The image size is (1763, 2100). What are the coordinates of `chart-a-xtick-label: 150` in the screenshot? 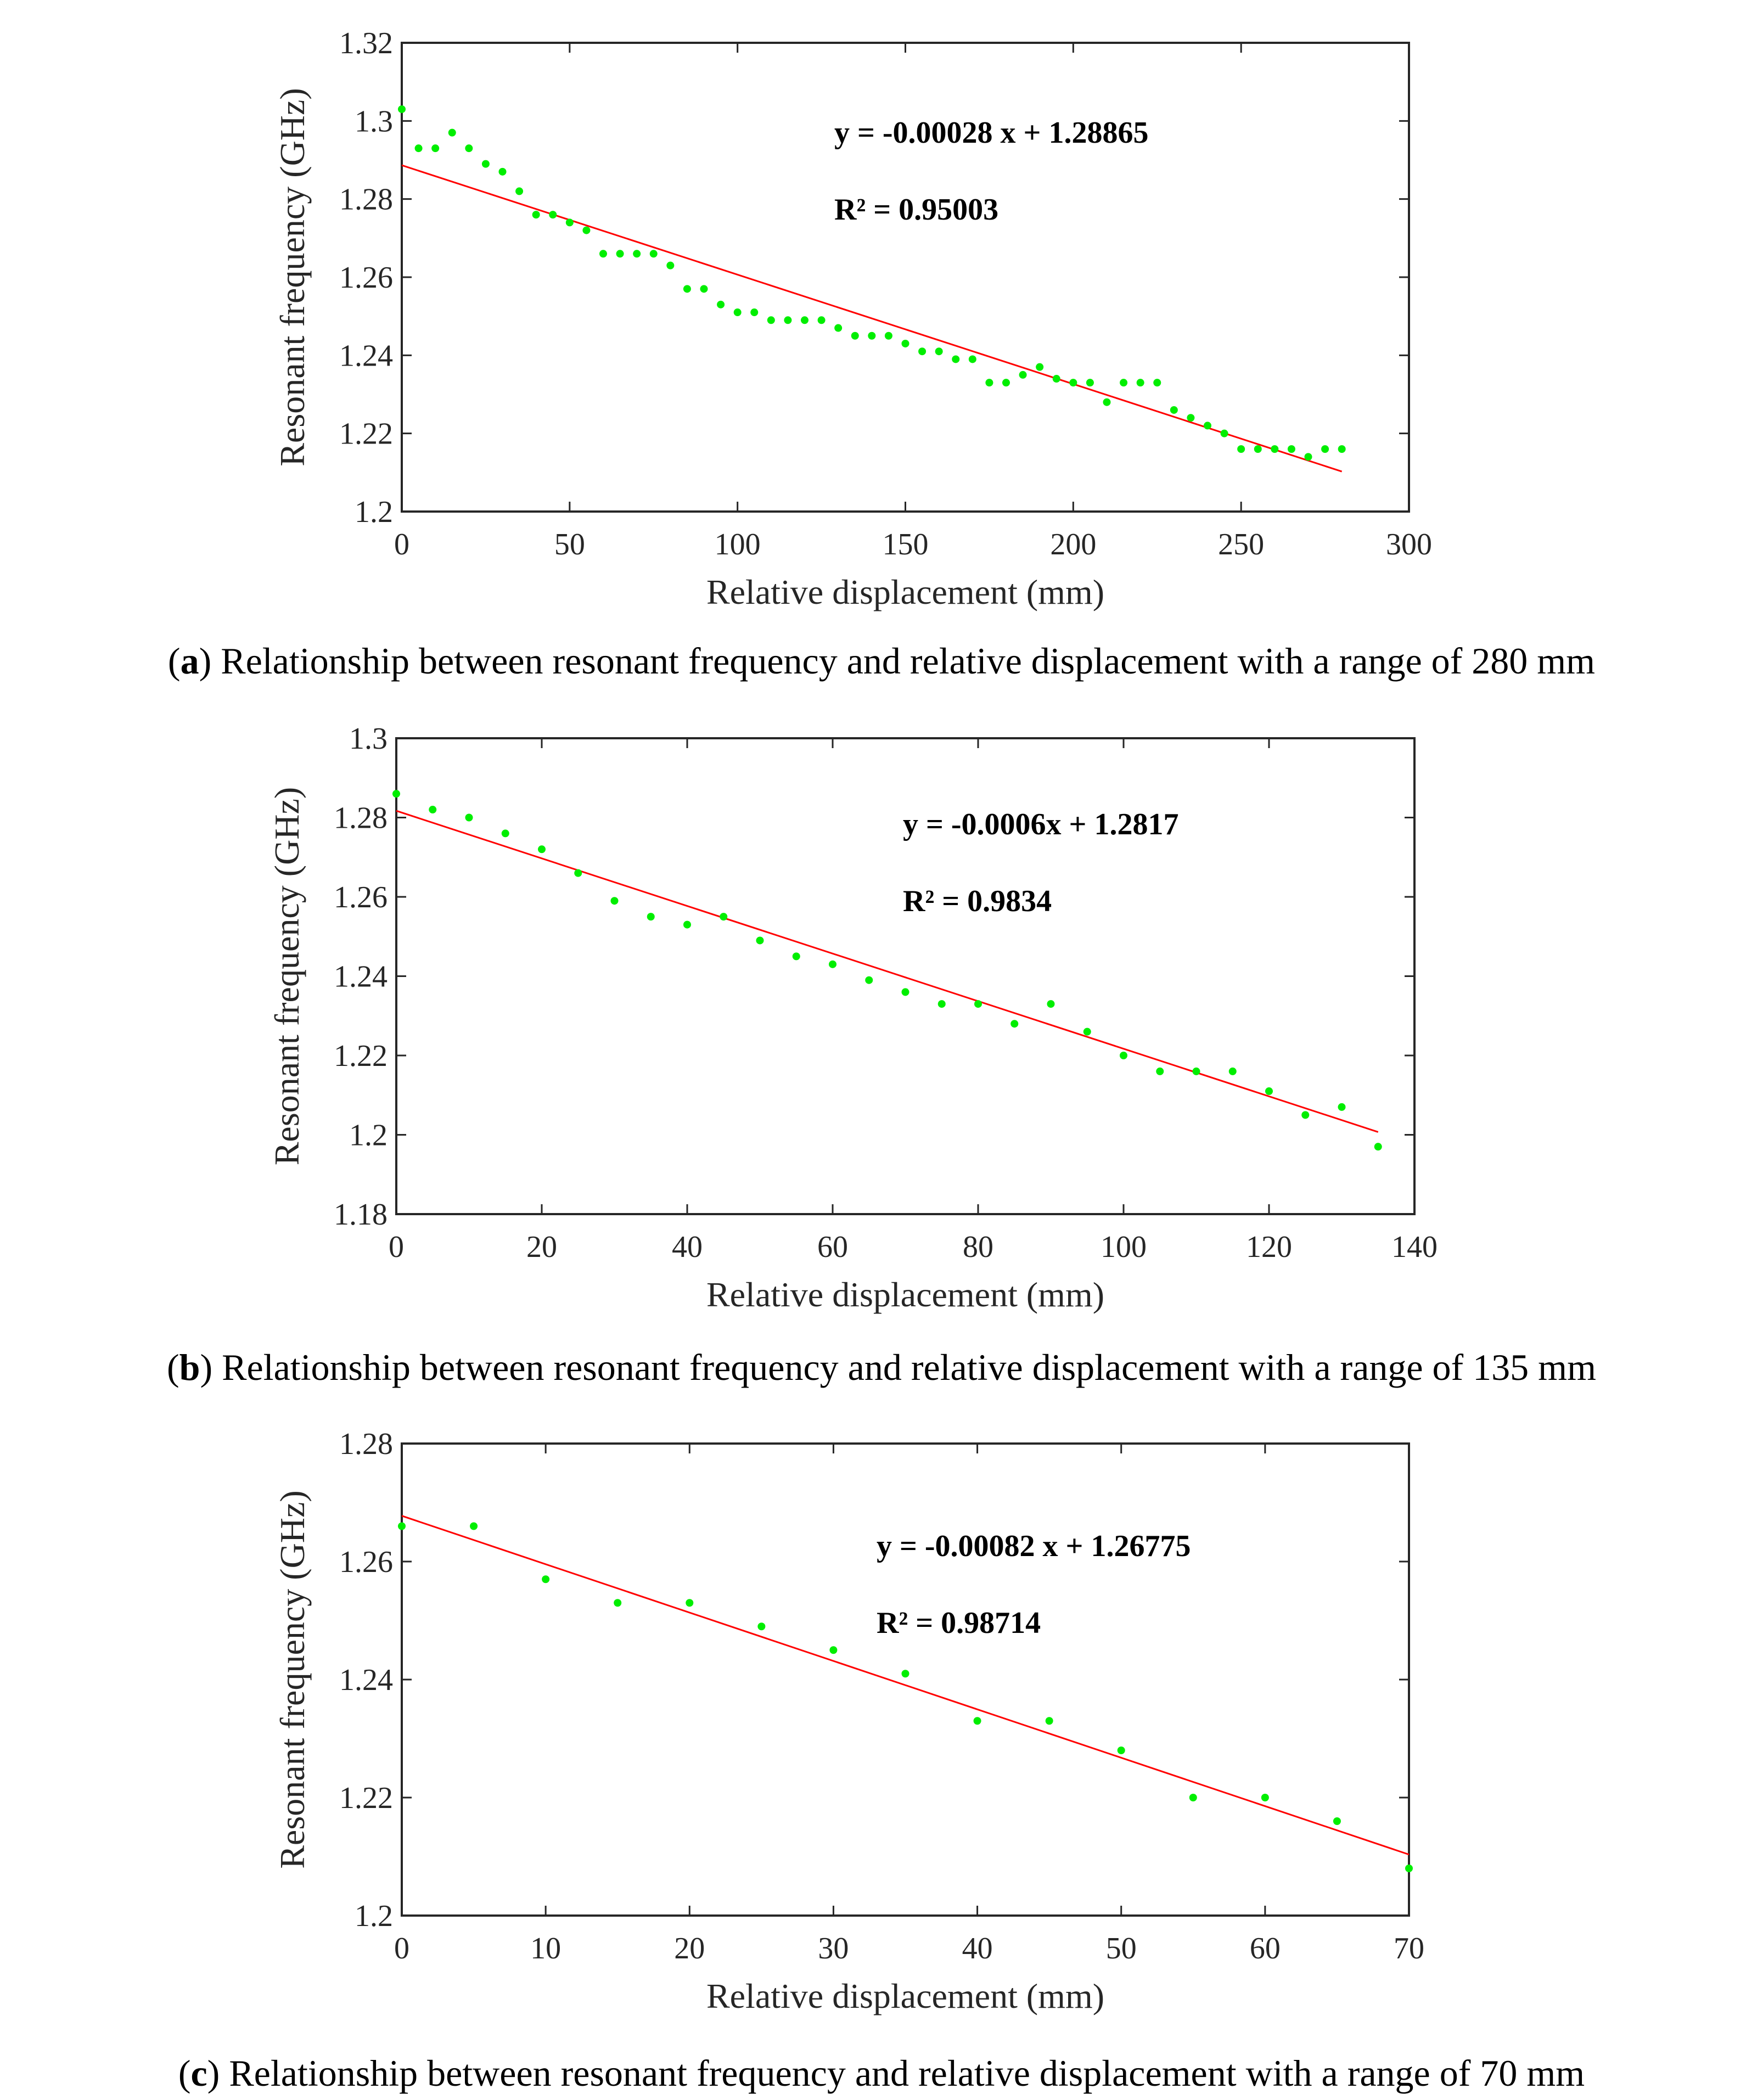 It's located at (906, 544).